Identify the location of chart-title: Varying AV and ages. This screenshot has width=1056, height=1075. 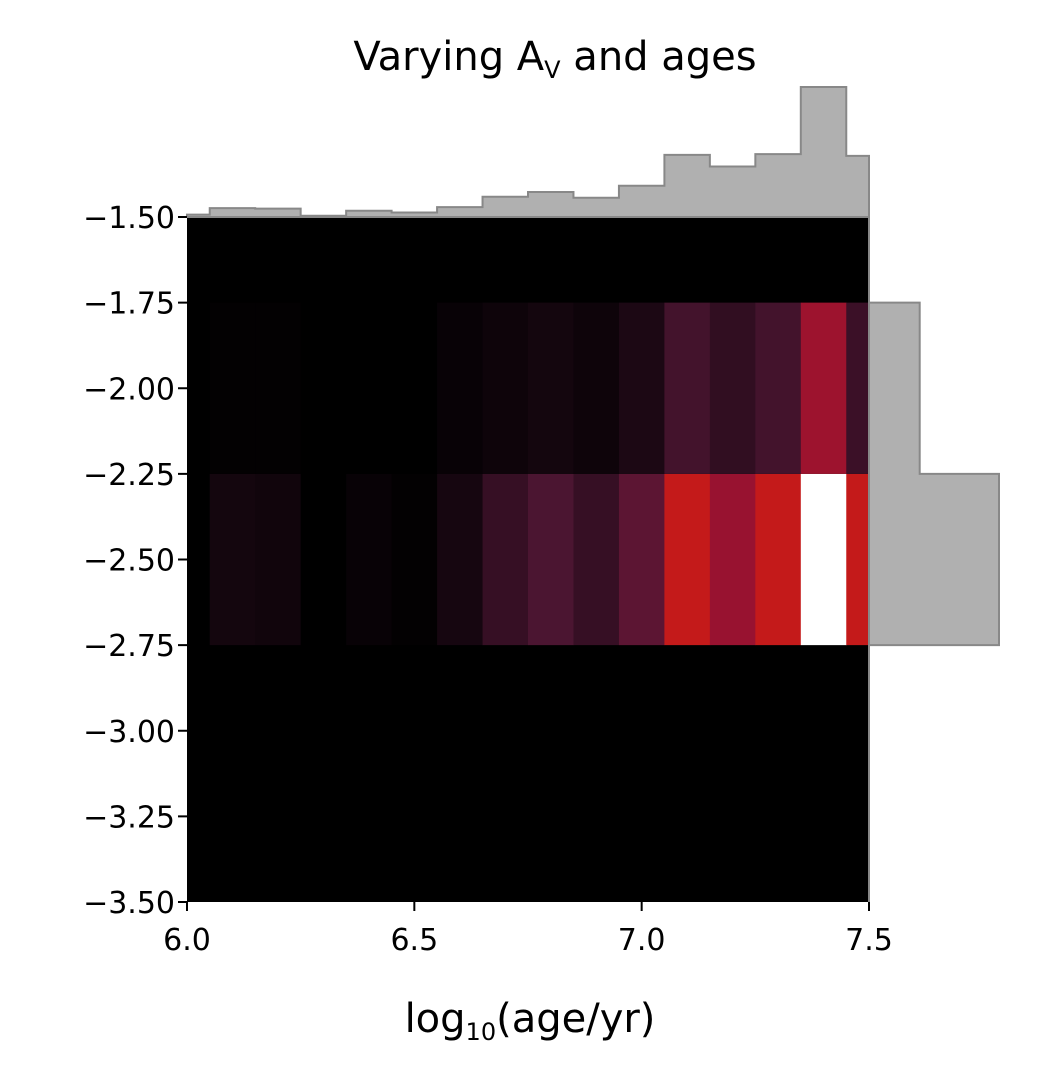
(554, 59).